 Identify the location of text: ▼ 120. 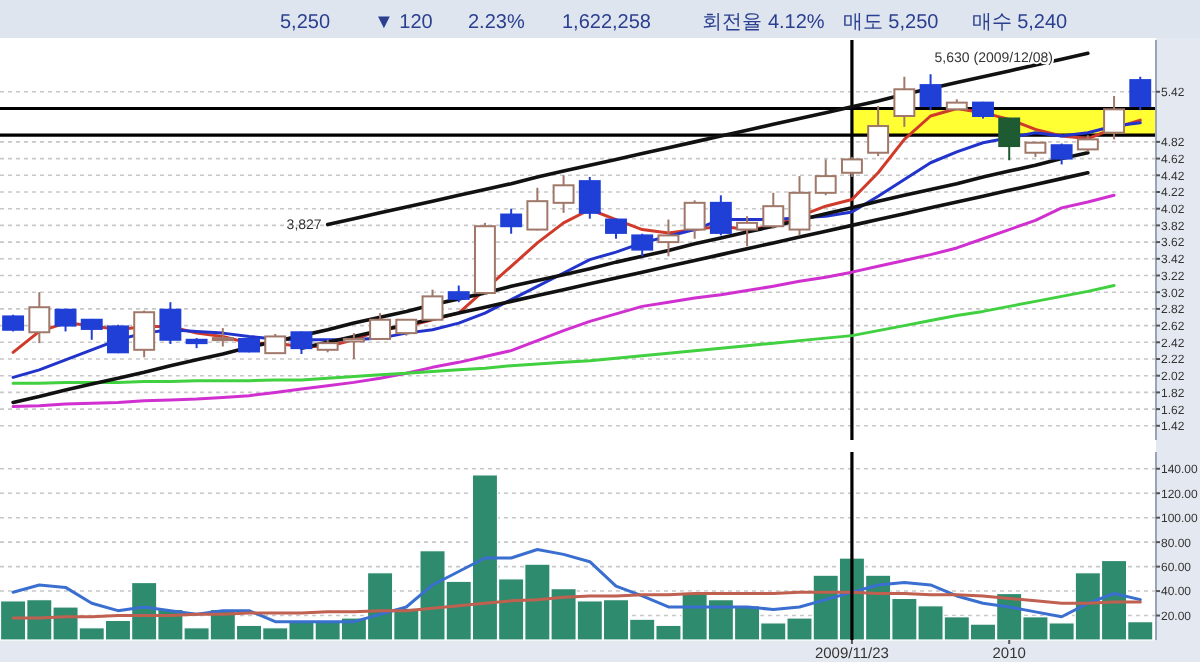
(404, 23).